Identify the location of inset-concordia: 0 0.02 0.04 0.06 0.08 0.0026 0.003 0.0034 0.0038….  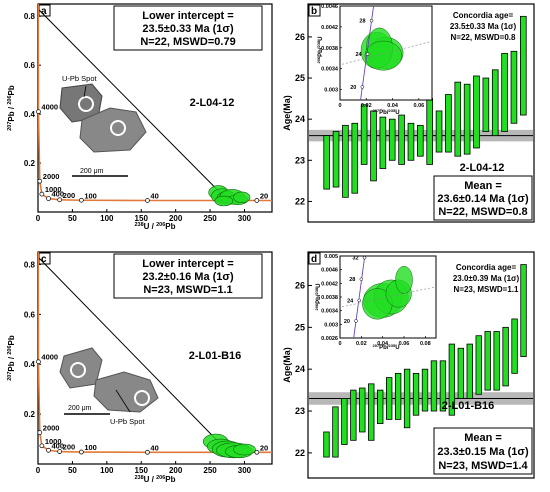
(375, 302).